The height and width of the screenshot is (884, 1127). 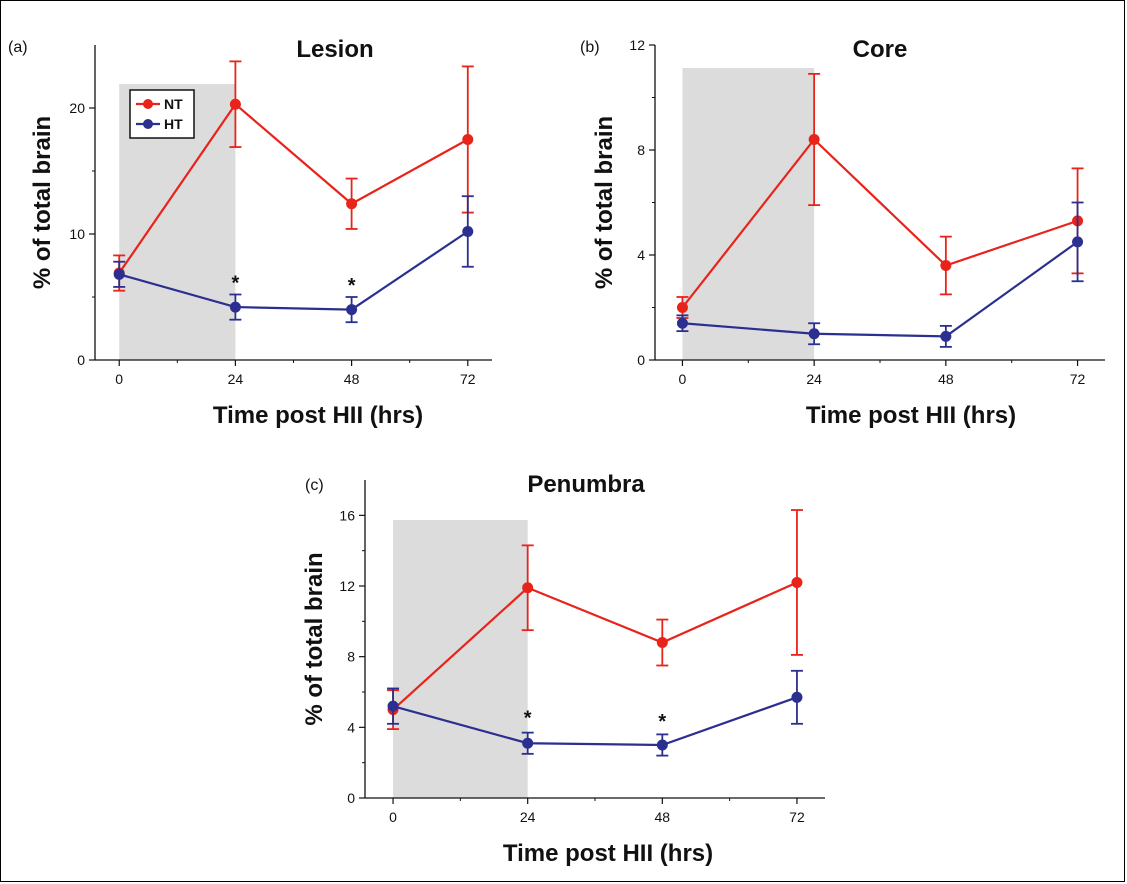 I want to click on legend-label: NT, so click(x=173, y=104).